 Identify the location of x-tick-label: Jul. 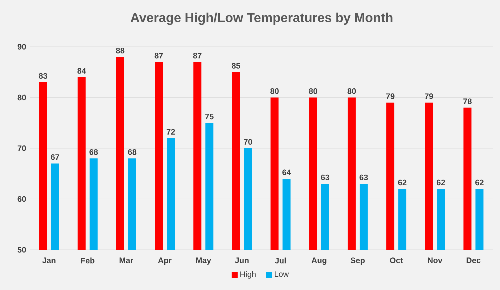
(280, 261).